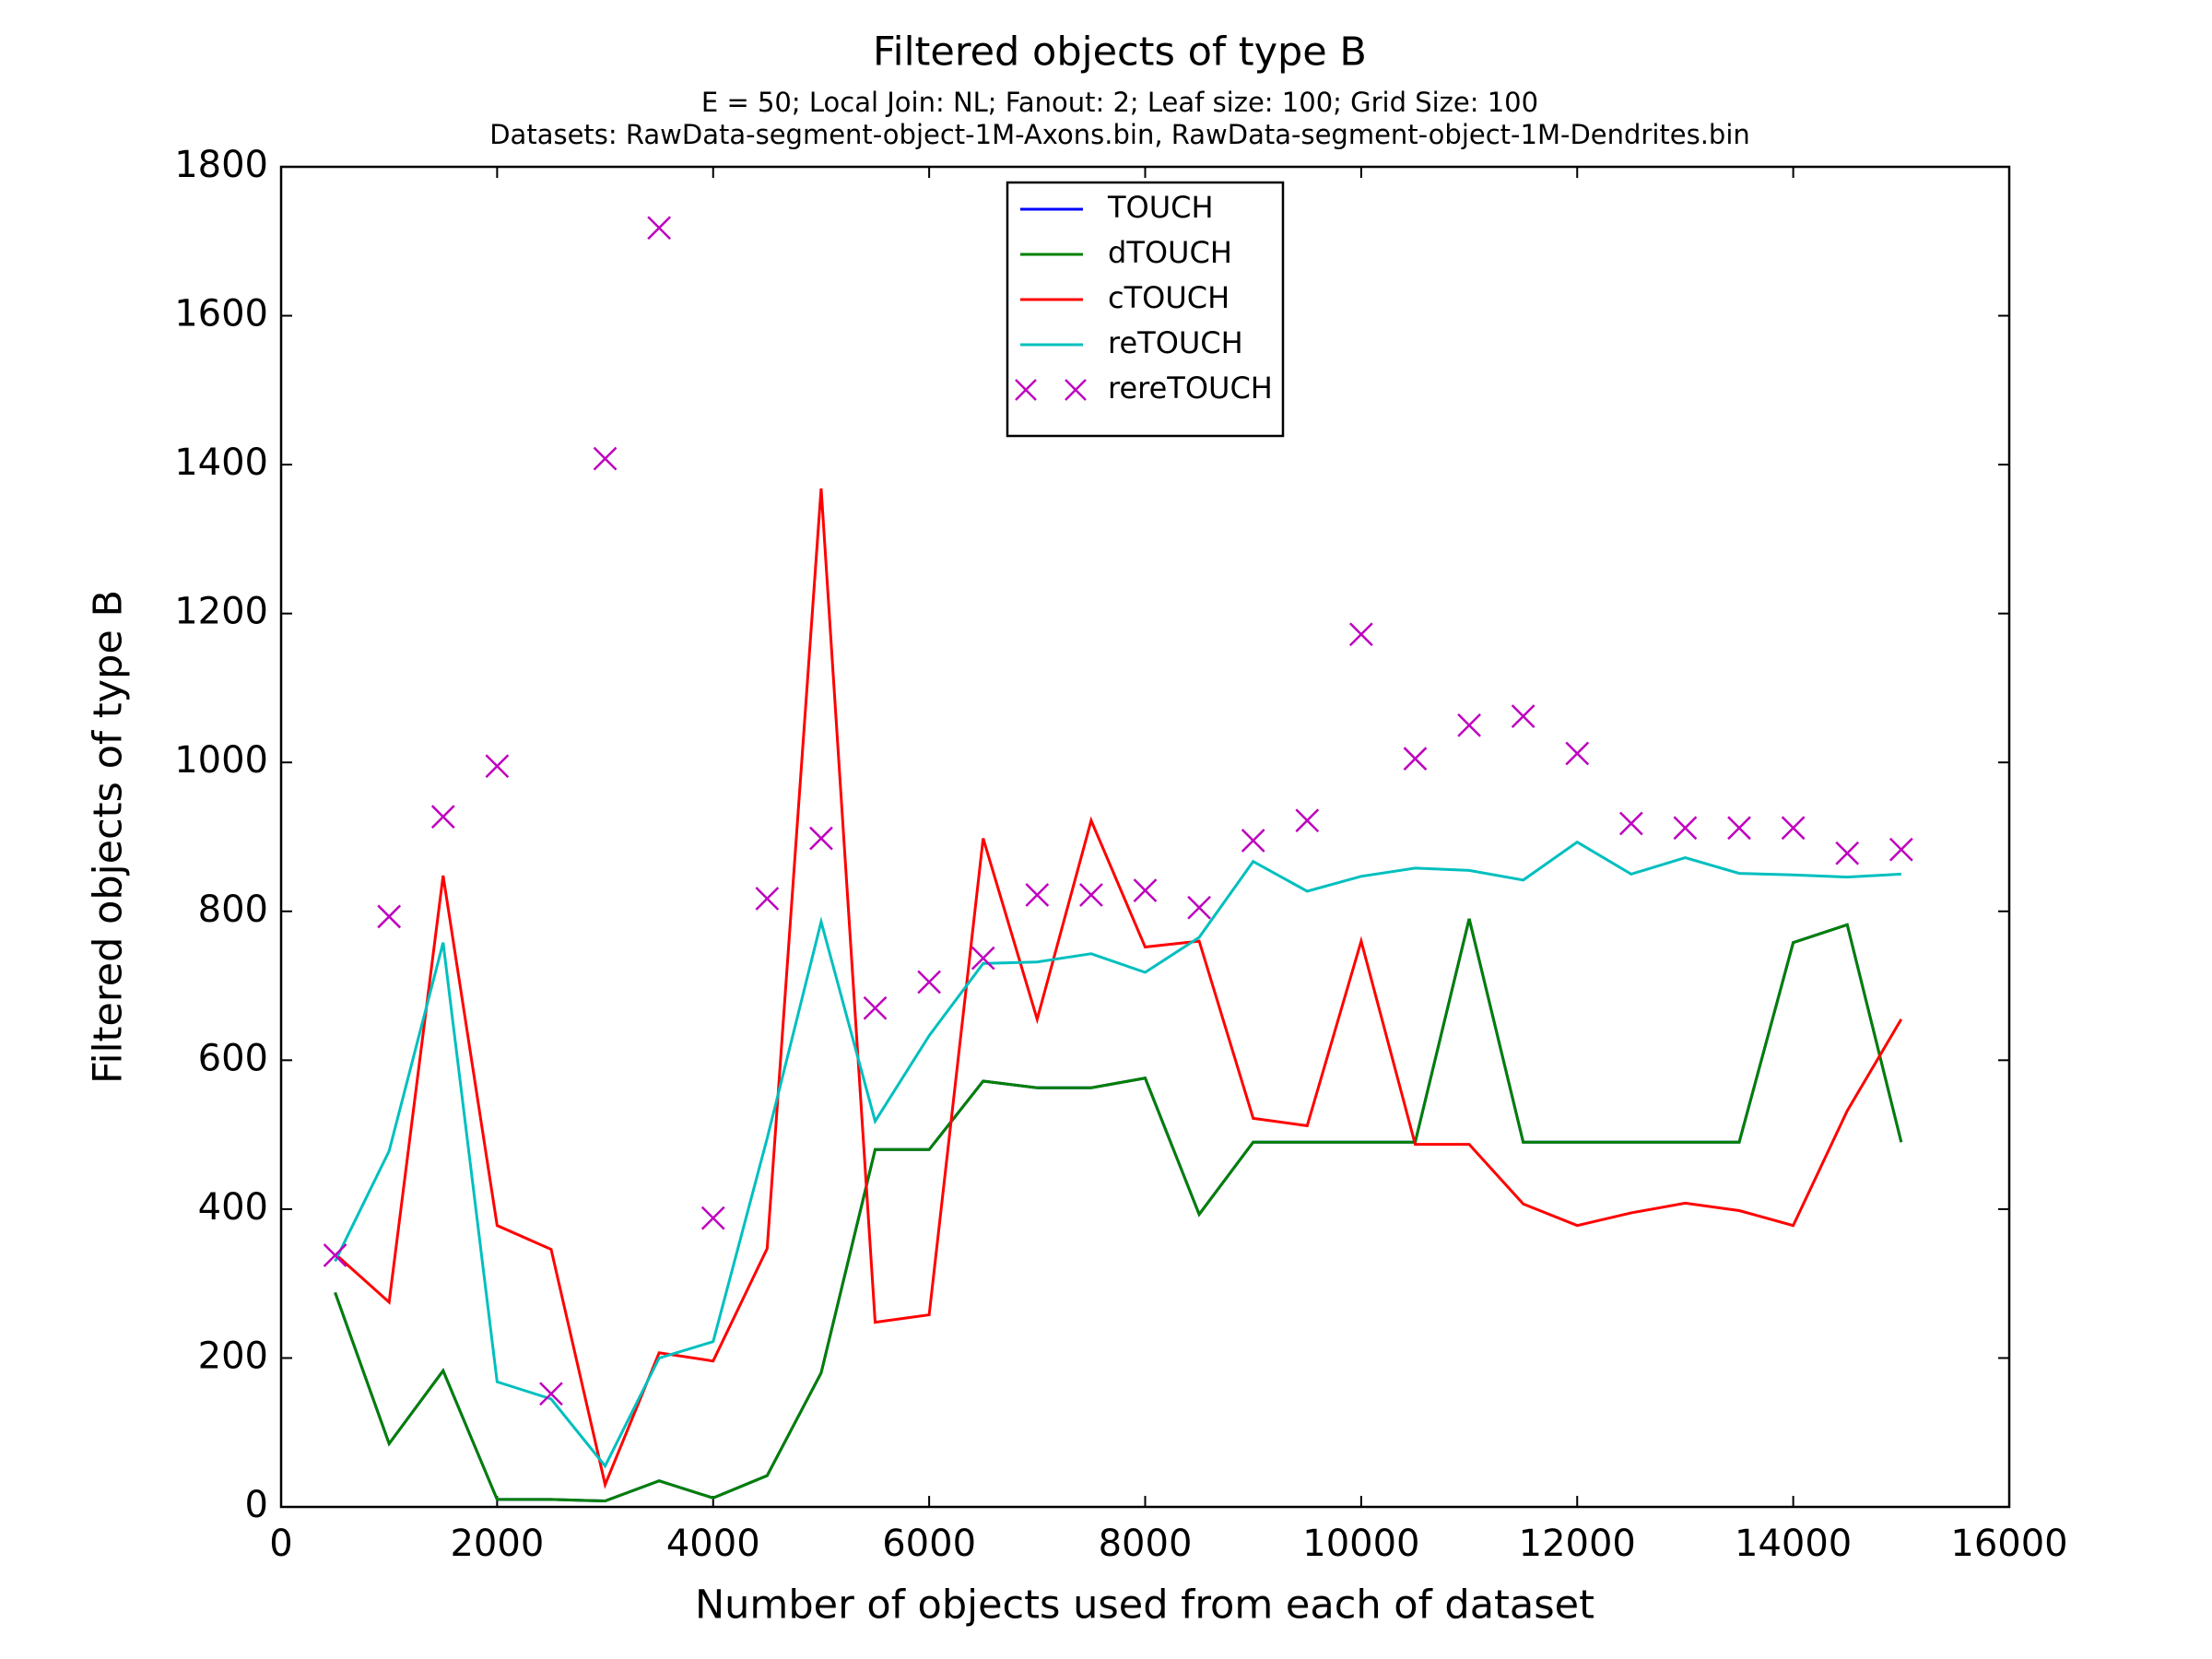 The image size is (2212, 1659). What do you see at coordinates (2008, 1544) in the screenshot?
I see `x-tick-label: 16000` at bounding box center [2008, 1544].